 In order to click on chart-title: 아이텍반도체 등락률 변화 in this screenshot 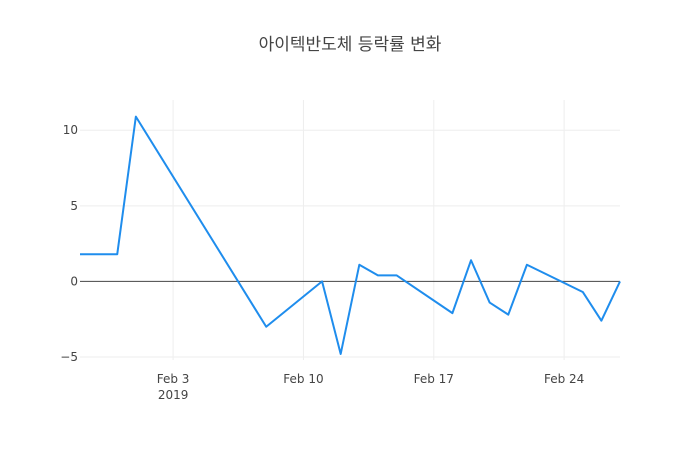, I will do `click(350, 45)`.